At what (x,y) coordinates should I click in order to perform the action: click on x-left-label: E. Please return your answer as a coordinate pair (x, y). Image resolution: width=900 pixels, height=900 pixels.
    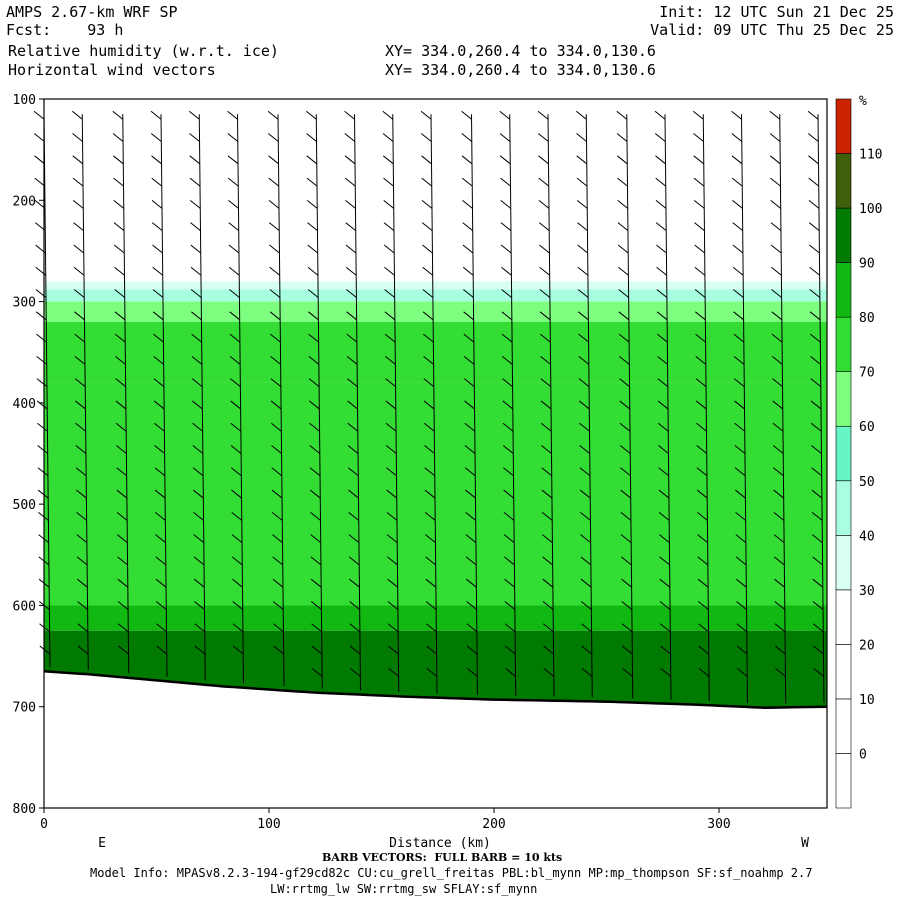
    Looking at the image, I should click on (102, 843).